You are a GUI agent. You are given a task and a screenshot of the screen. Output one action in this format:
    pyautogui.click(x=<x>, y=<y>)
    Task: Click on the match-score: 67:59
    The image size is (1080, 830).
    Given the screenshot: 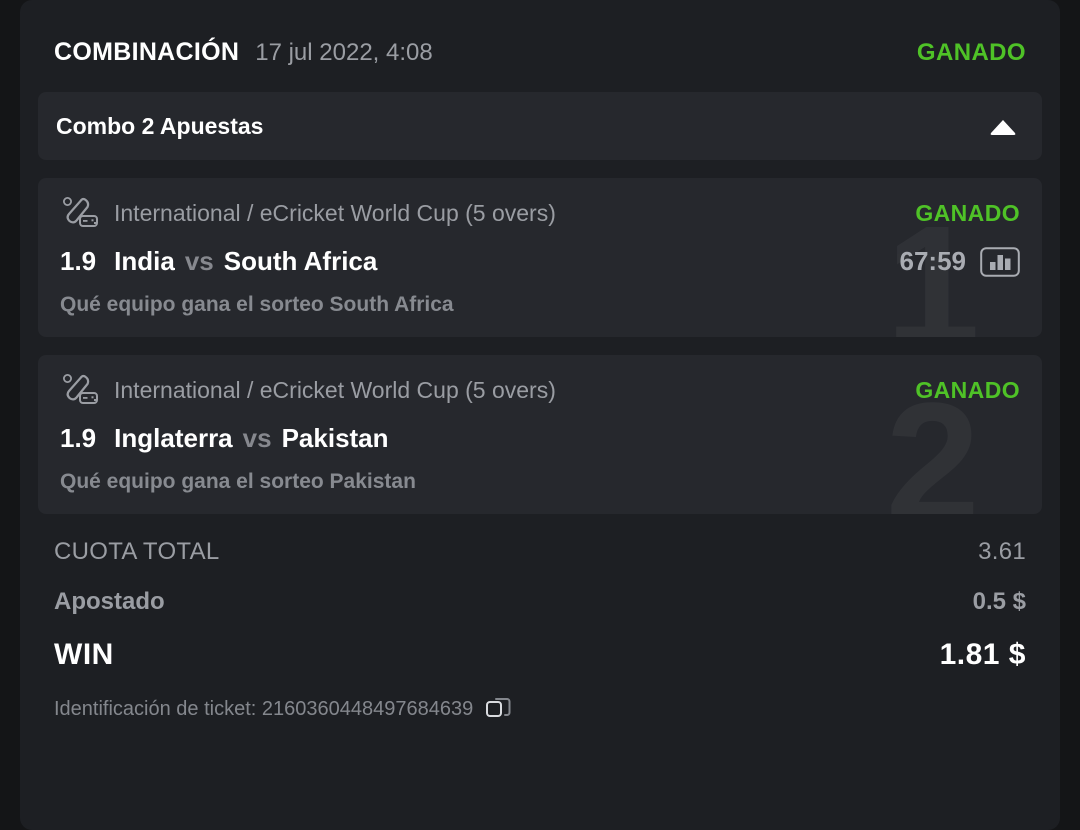 What is the action you would take?
    pyautogui.click(x=933, y=261)
    